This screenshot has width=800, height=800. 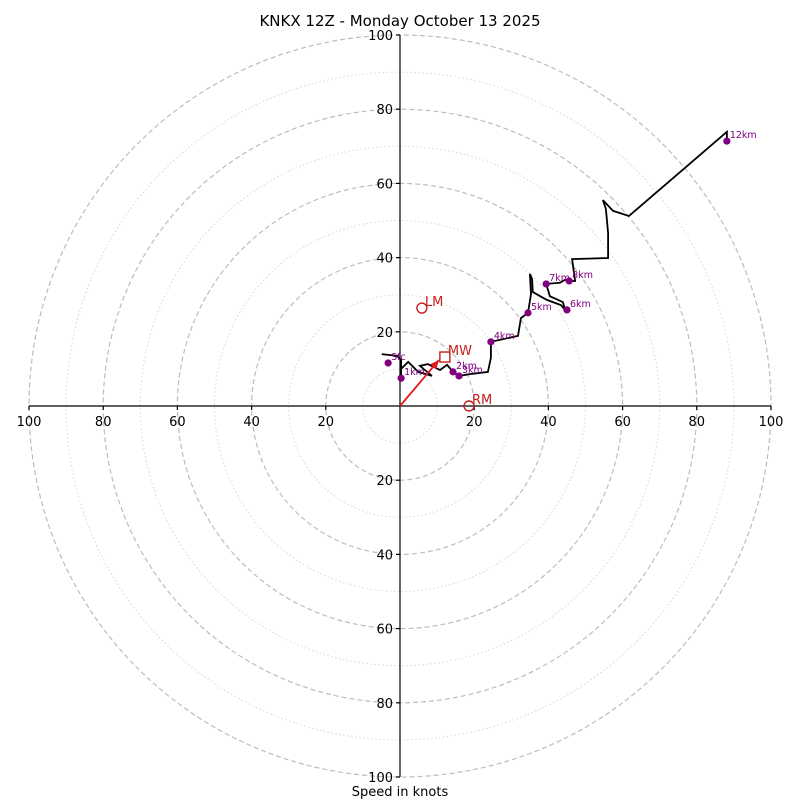 I want to click on level-label-6km: 6km, so click(x=580, y=304).